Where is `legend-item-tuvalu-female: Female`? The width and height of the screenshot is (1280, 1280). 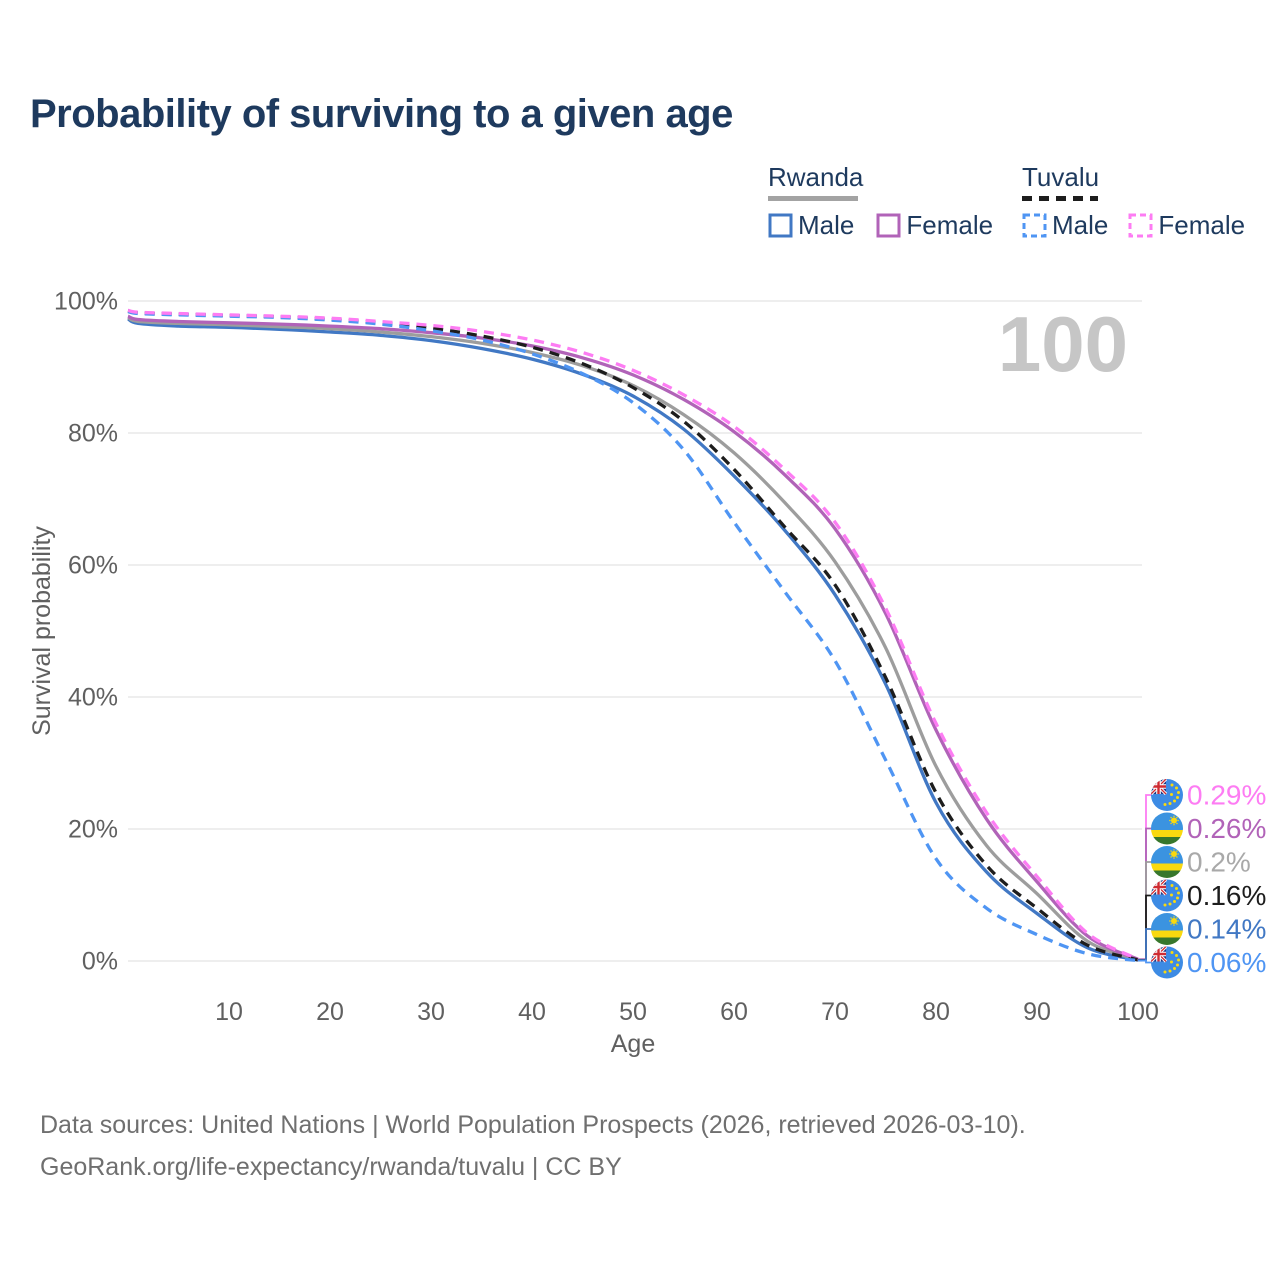
legend-item-tuvalu-female: Female is located at coordinates (1186, 225).